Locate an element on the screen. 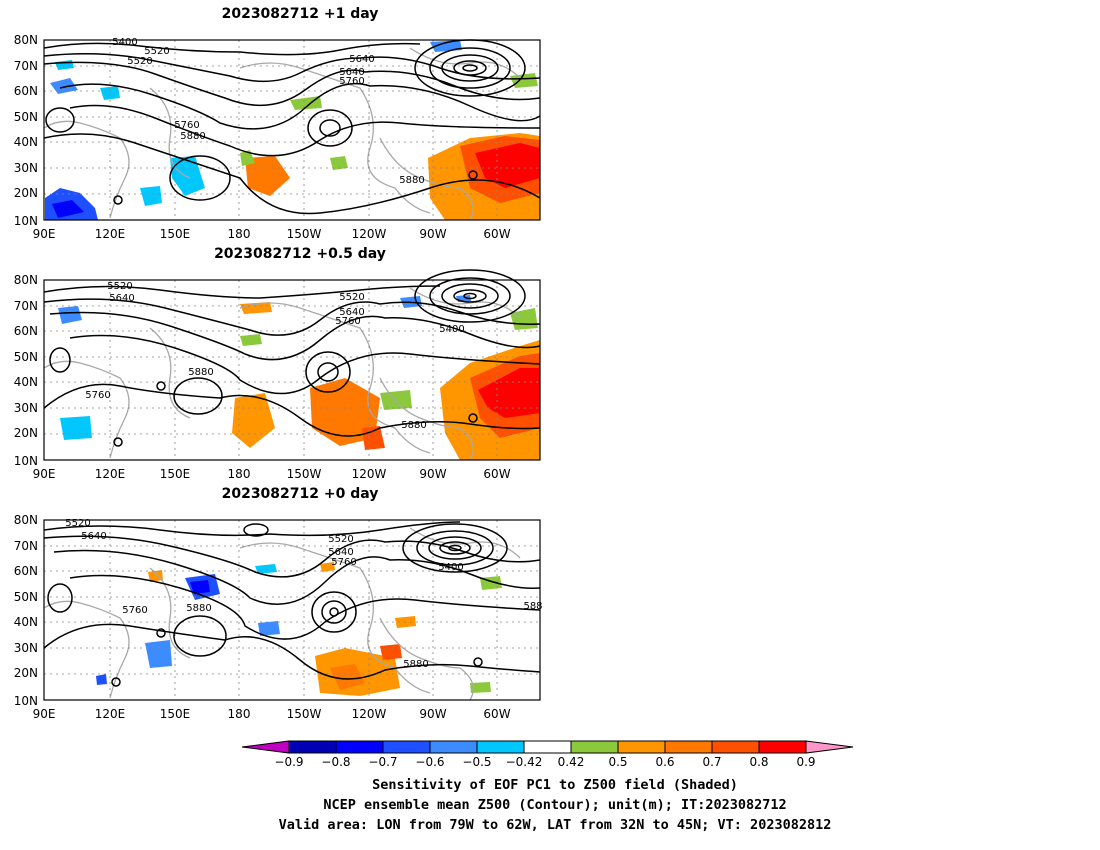 The height and width of the screenshot is (850, 1100). colorbar-arrow-left is located at coordinates (265, 747).